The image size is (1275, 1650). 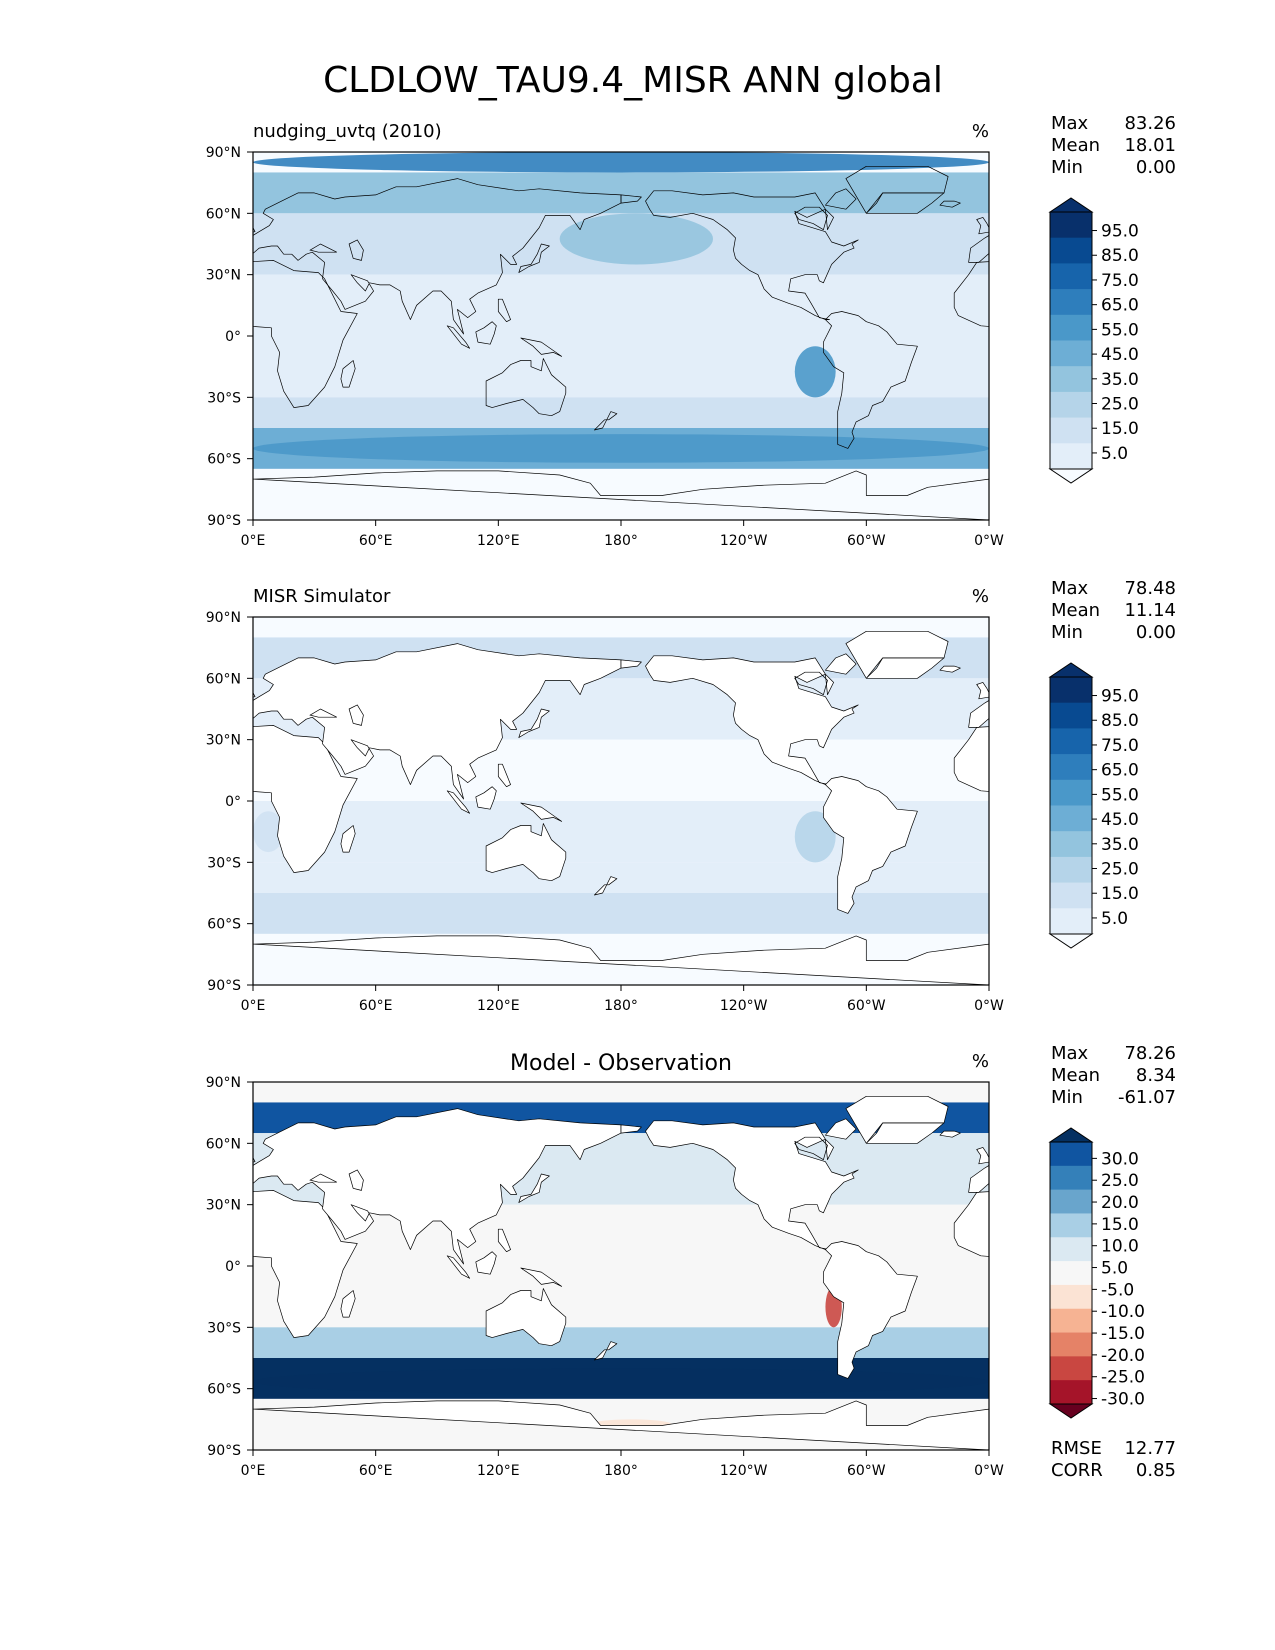 I want to click on lon-tick-label: 0°W, so click(x=989, y=1006).